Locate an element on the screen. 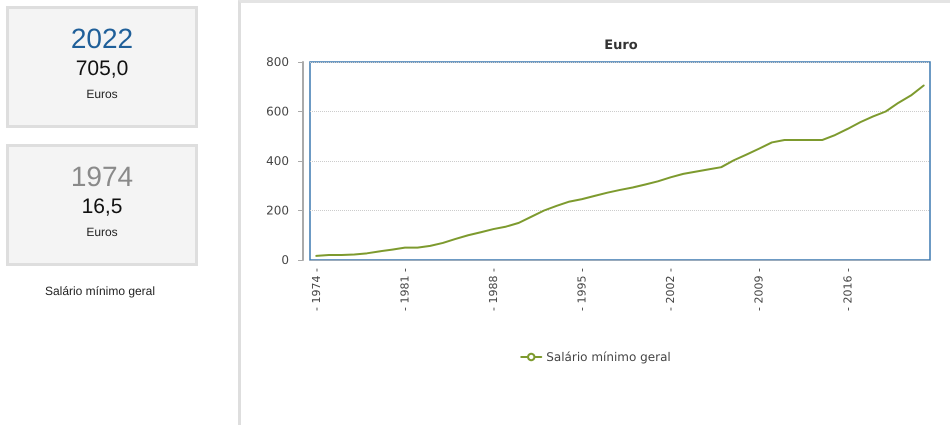 Image resolution: width=950 pixels, height=425 pixels. y-tick-label: 800 is located at coordinates (277, 62).